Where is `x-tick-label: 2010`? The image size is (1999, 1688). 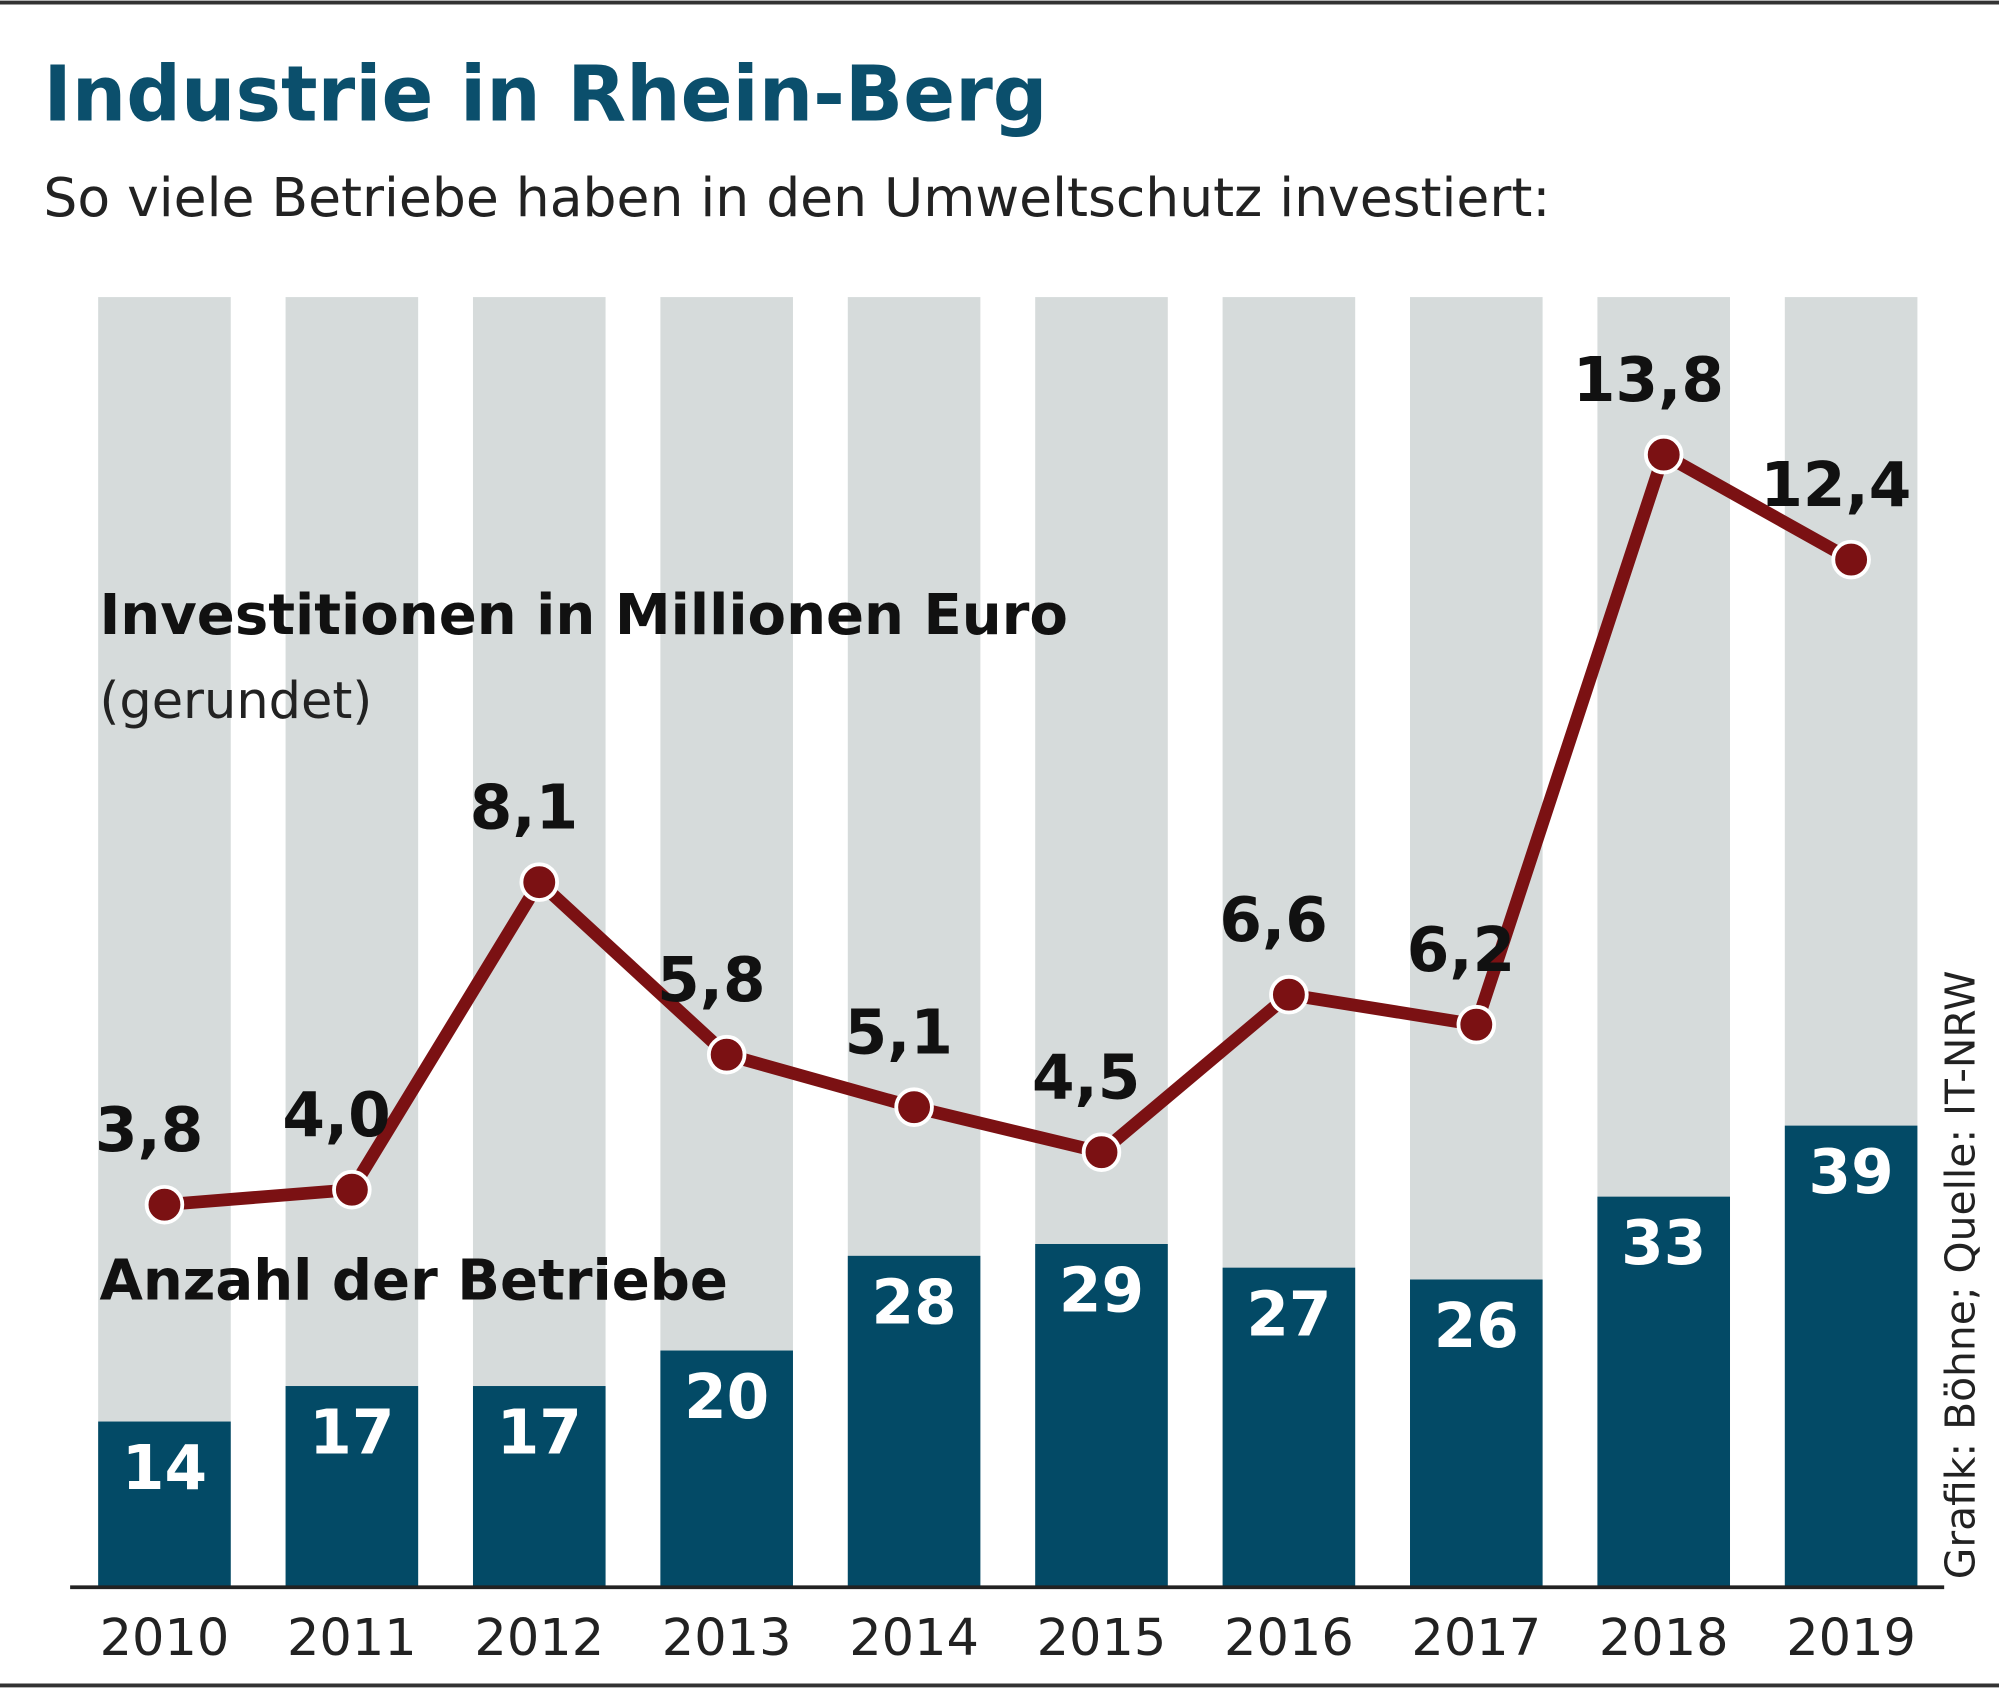
x-tick-label: 2010 is located at coordinates (165, 1638).